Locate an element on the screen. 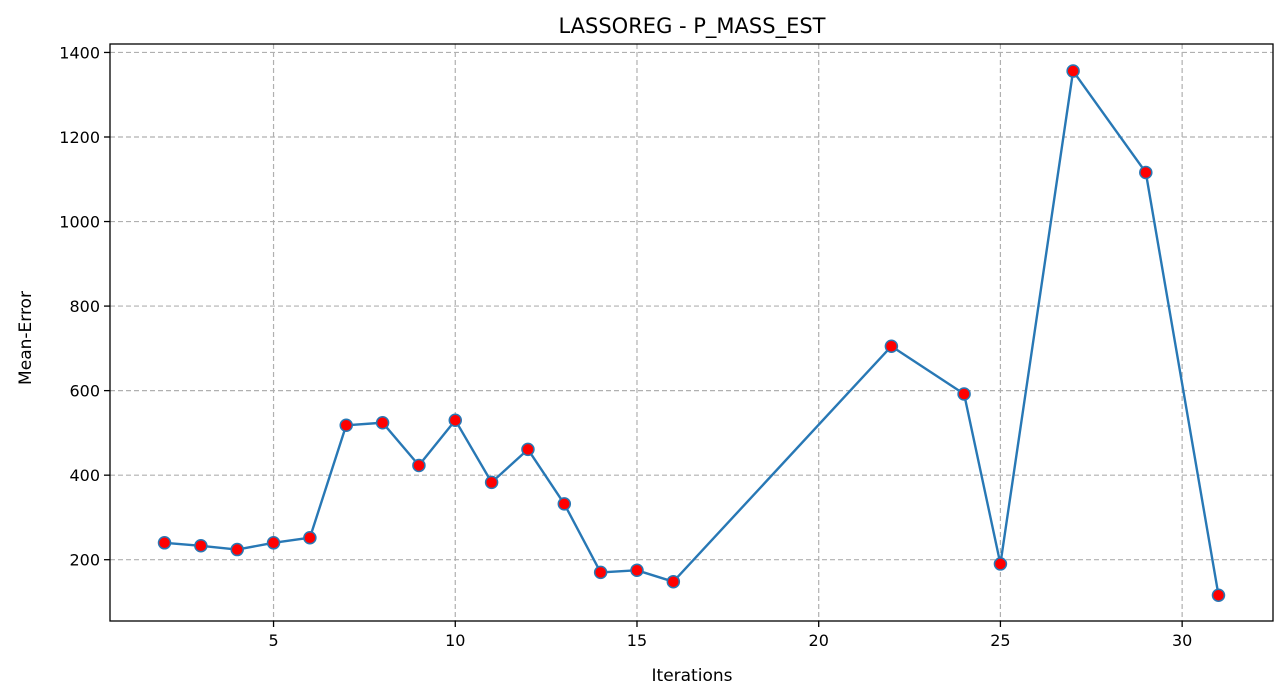 The width and height of the screenshot is (1288, 700). x-tick-label: 25 is located at coordinates (1000, 640).